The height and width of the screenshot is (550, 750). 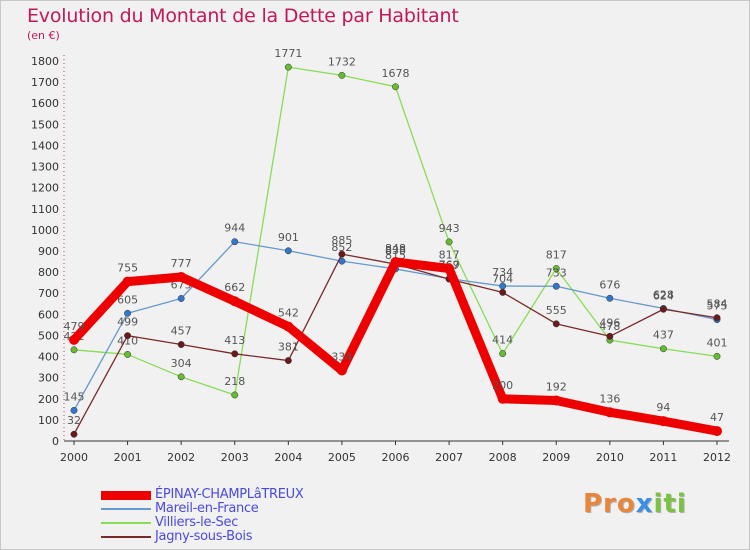 I want to click on y-tick-label: 1700, so click(x=45, y=82).